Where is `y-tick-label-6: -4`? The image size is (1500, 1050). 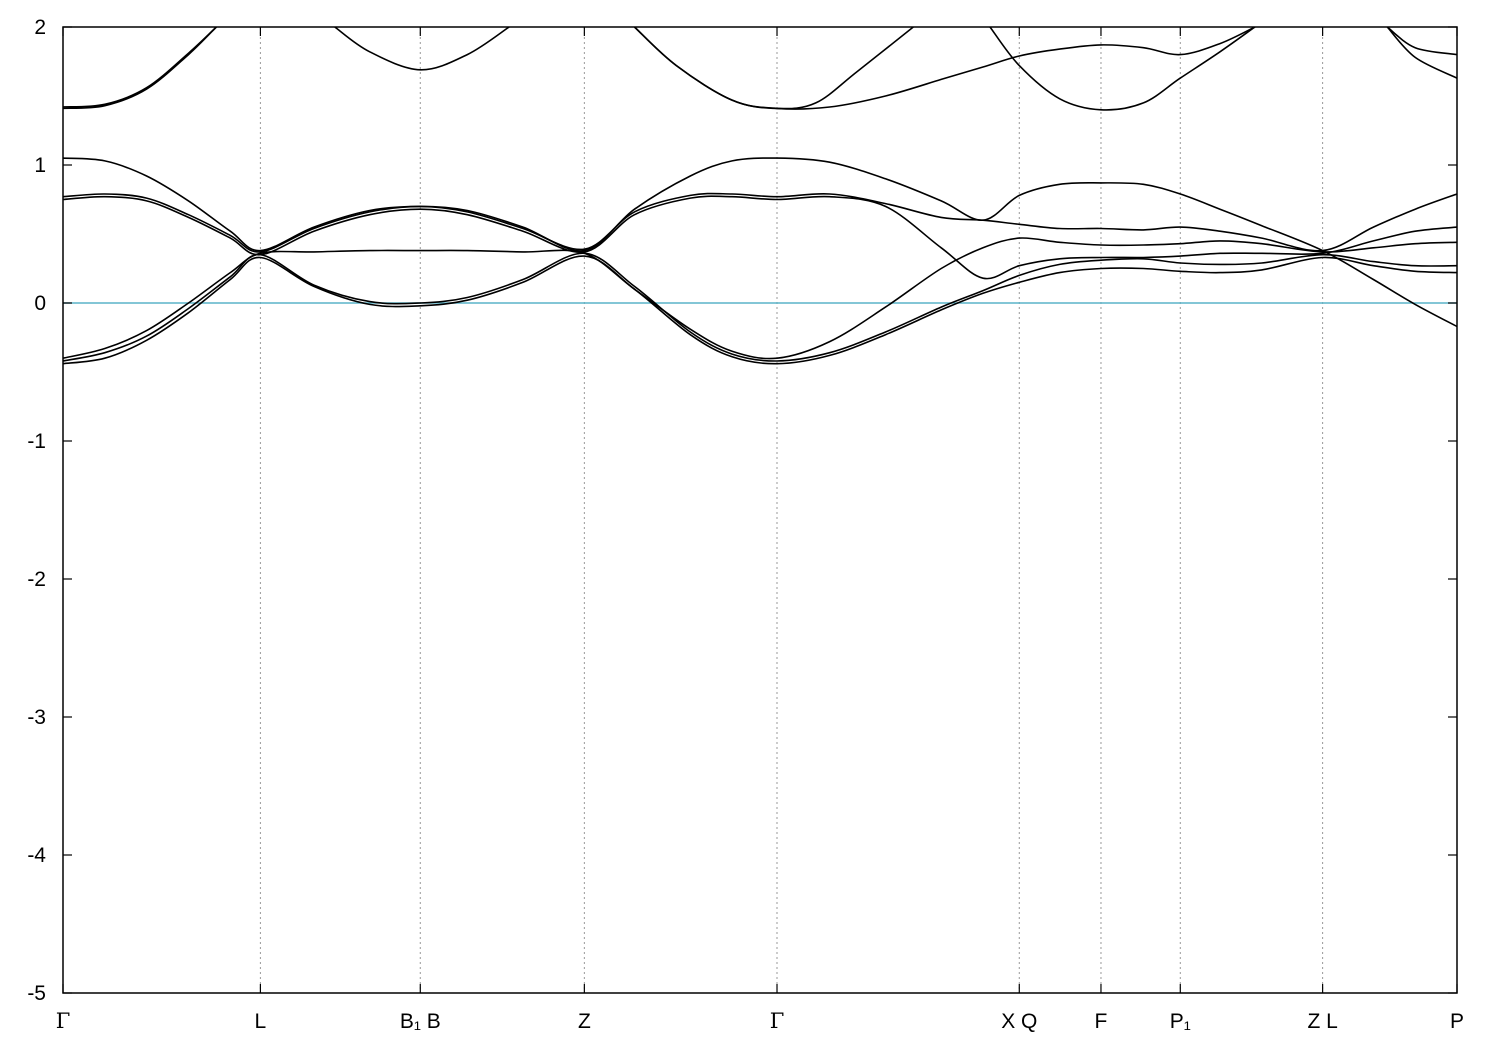 y-tick-label-6: -4 is located at coordinates (36, 855).